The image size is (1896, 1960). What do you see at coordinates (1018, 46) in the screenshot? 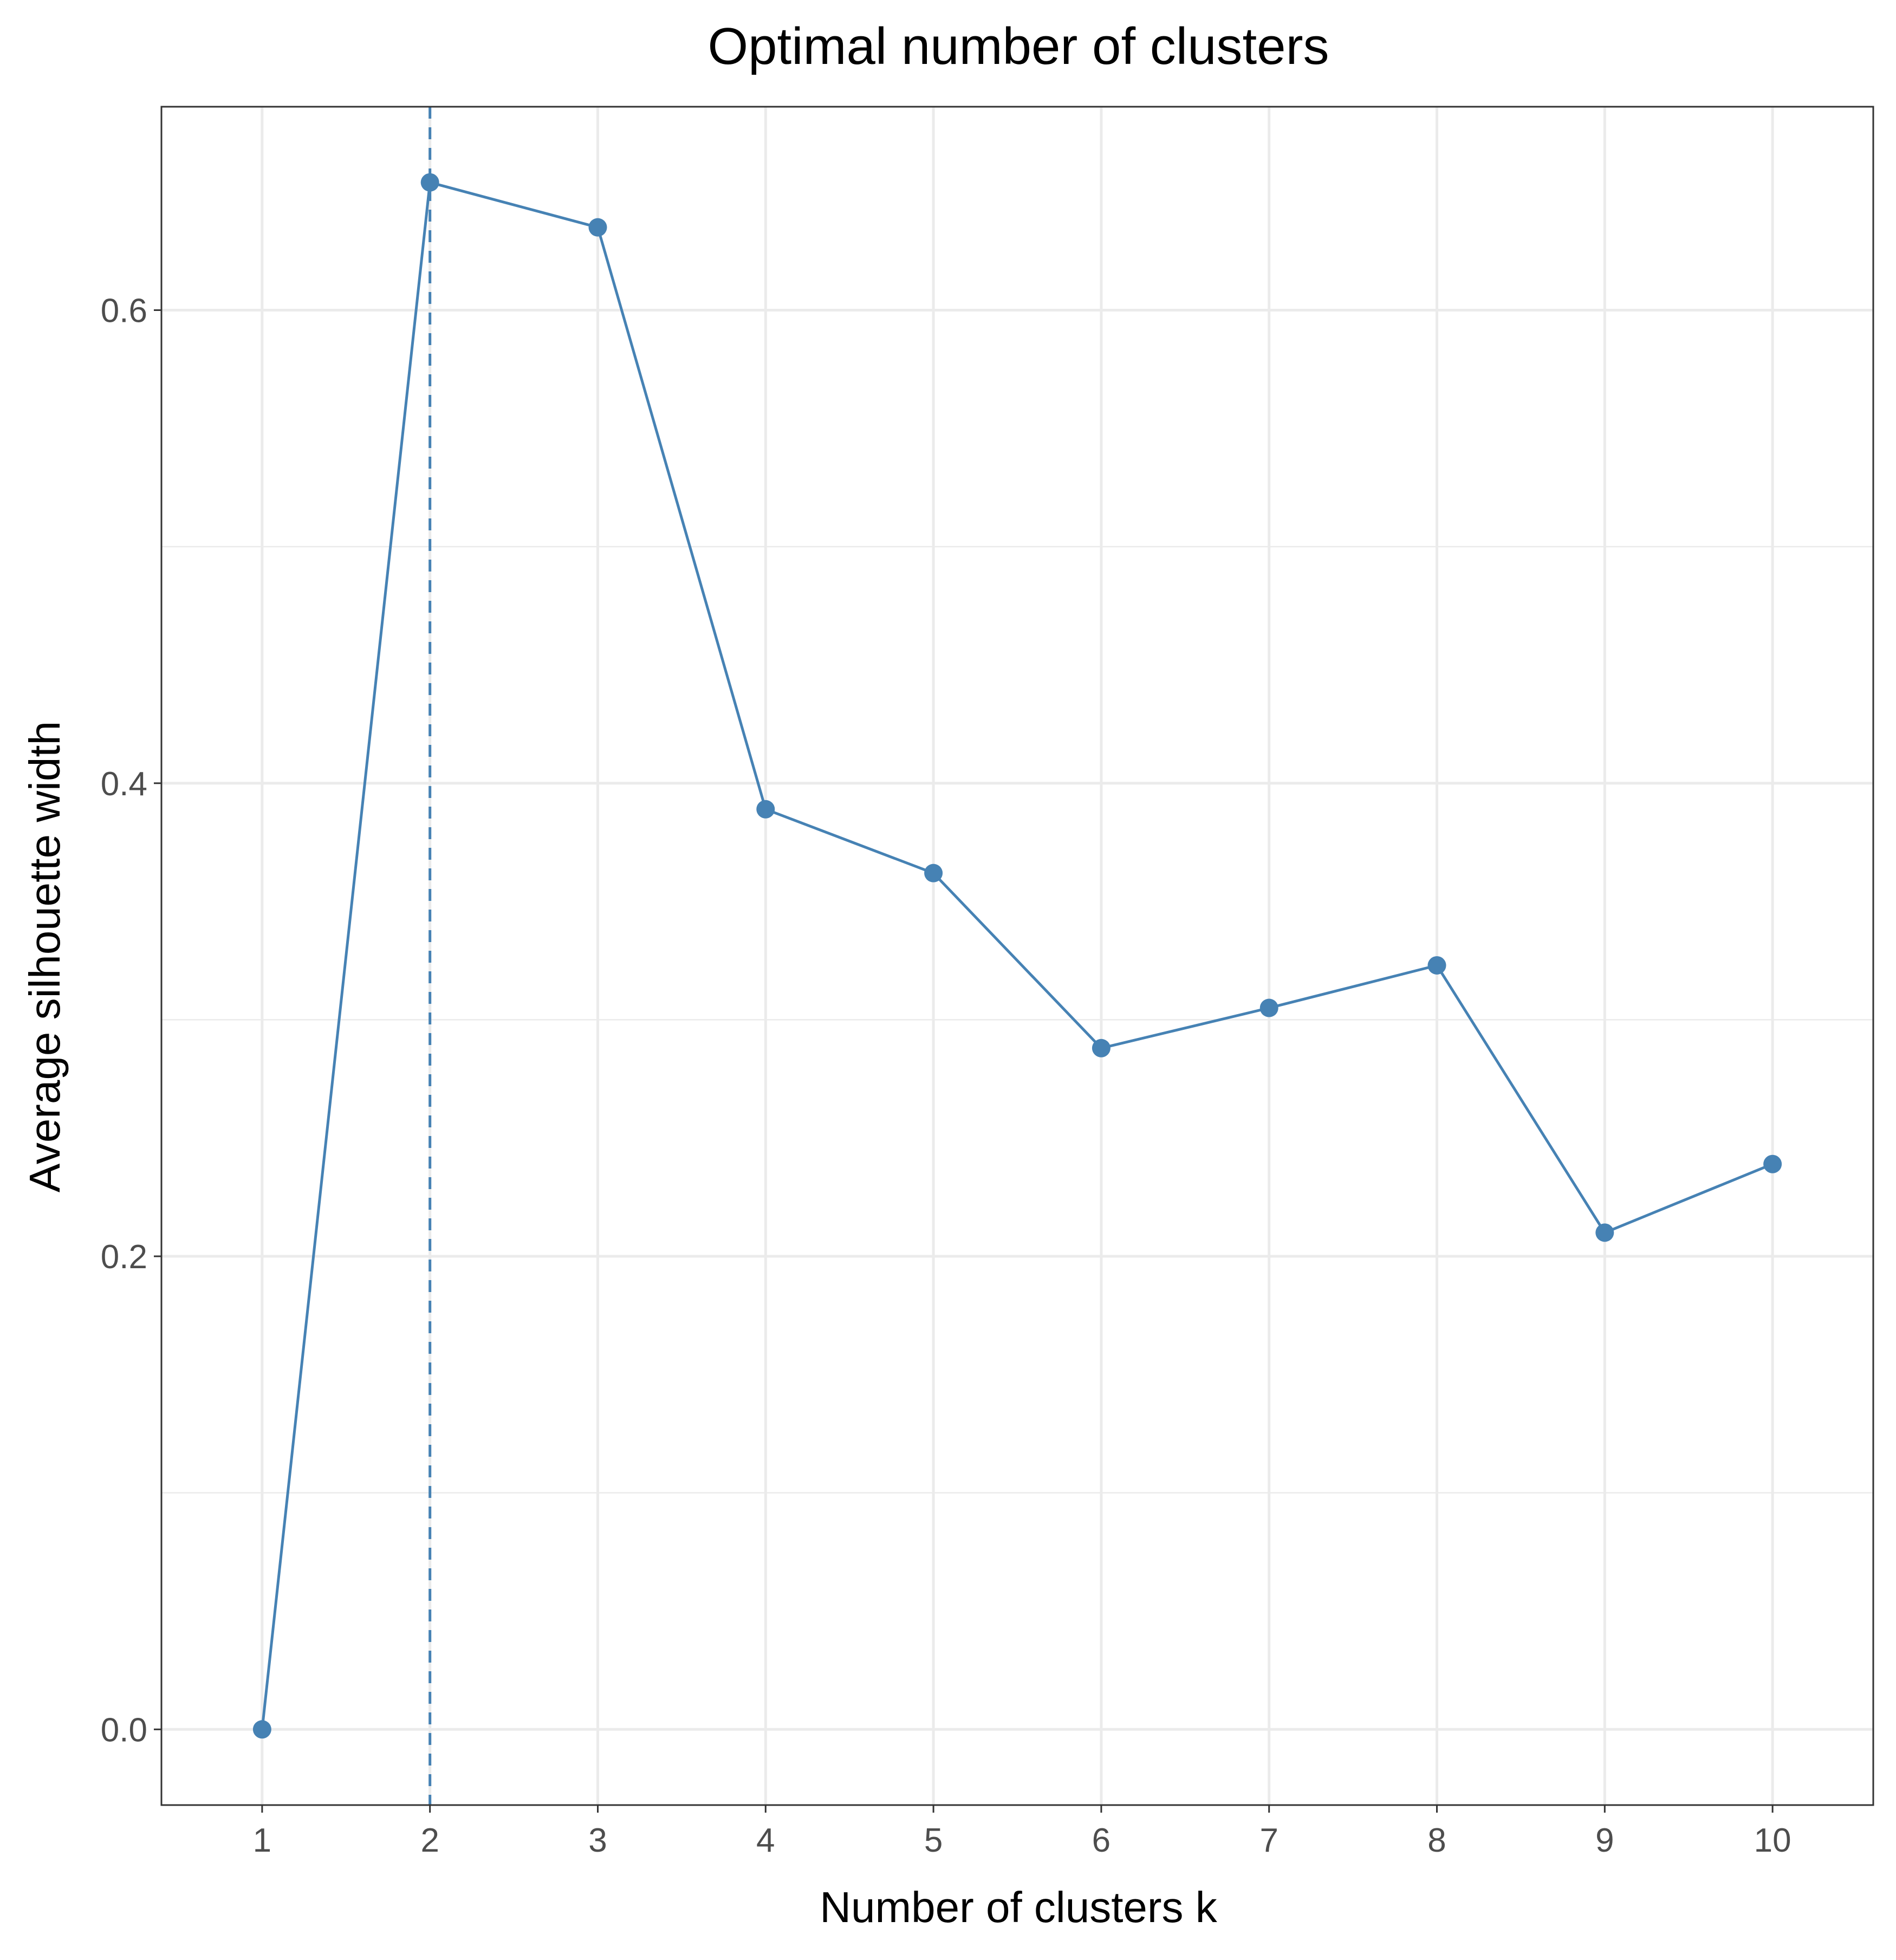
I see `chart-title: Optimal number of clusters` at bounding box center [1018, 46].